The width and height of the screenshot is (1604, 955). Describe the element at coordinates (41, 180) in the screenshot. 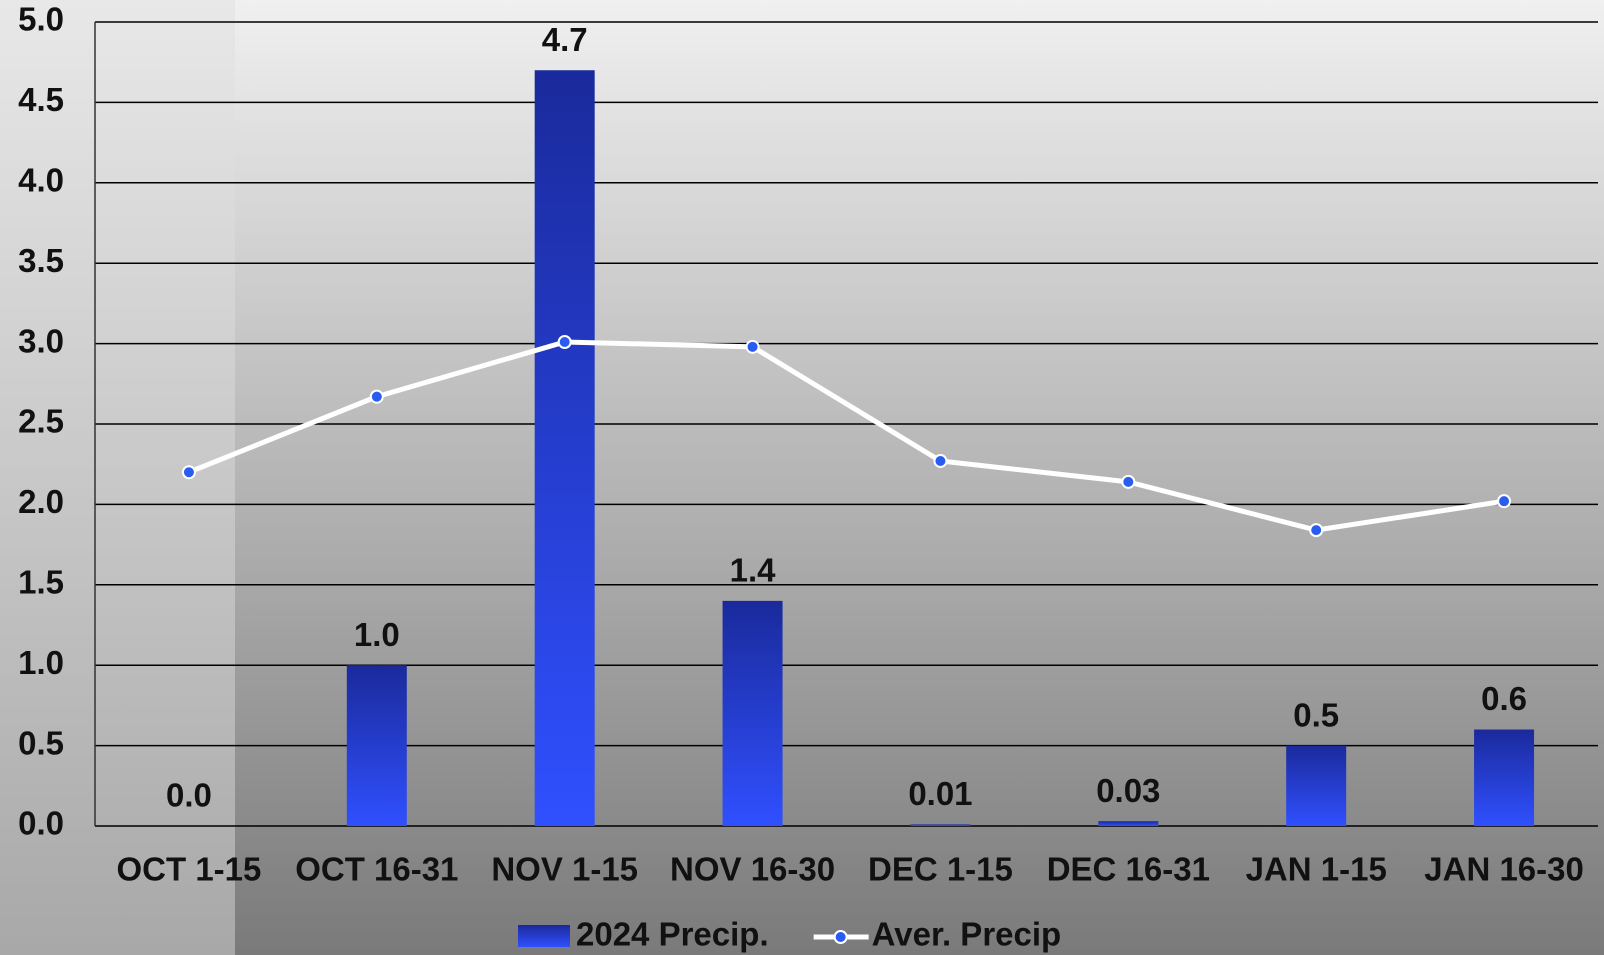

I see `y-tick-label: 4.0` at that location.